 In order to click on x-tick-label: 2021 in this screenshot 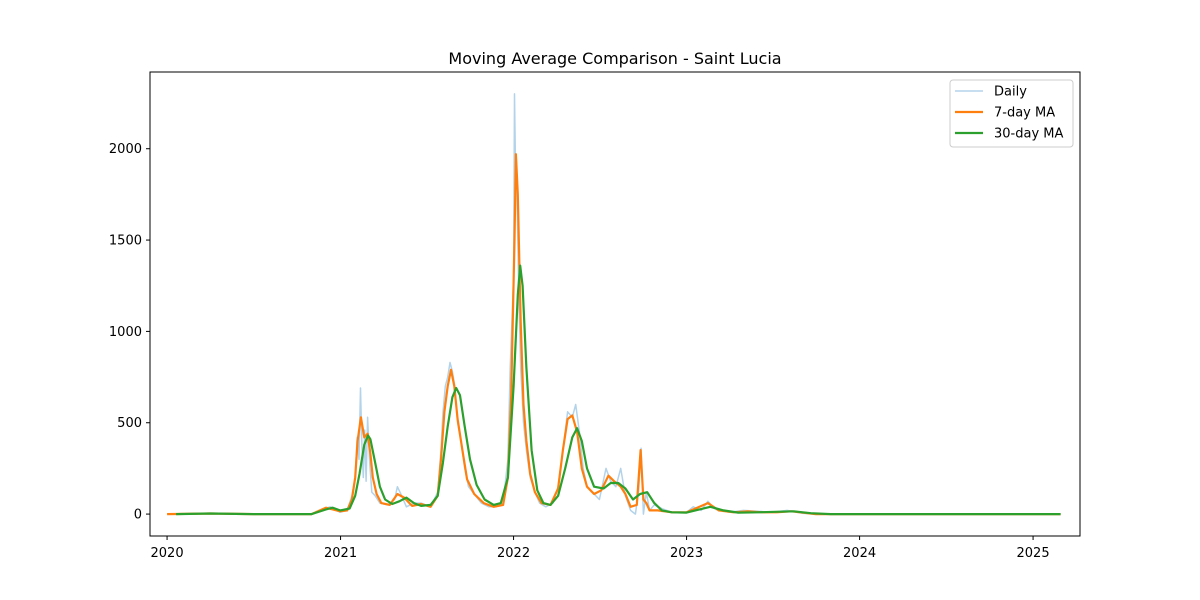, I will do `click(340, 553)`.